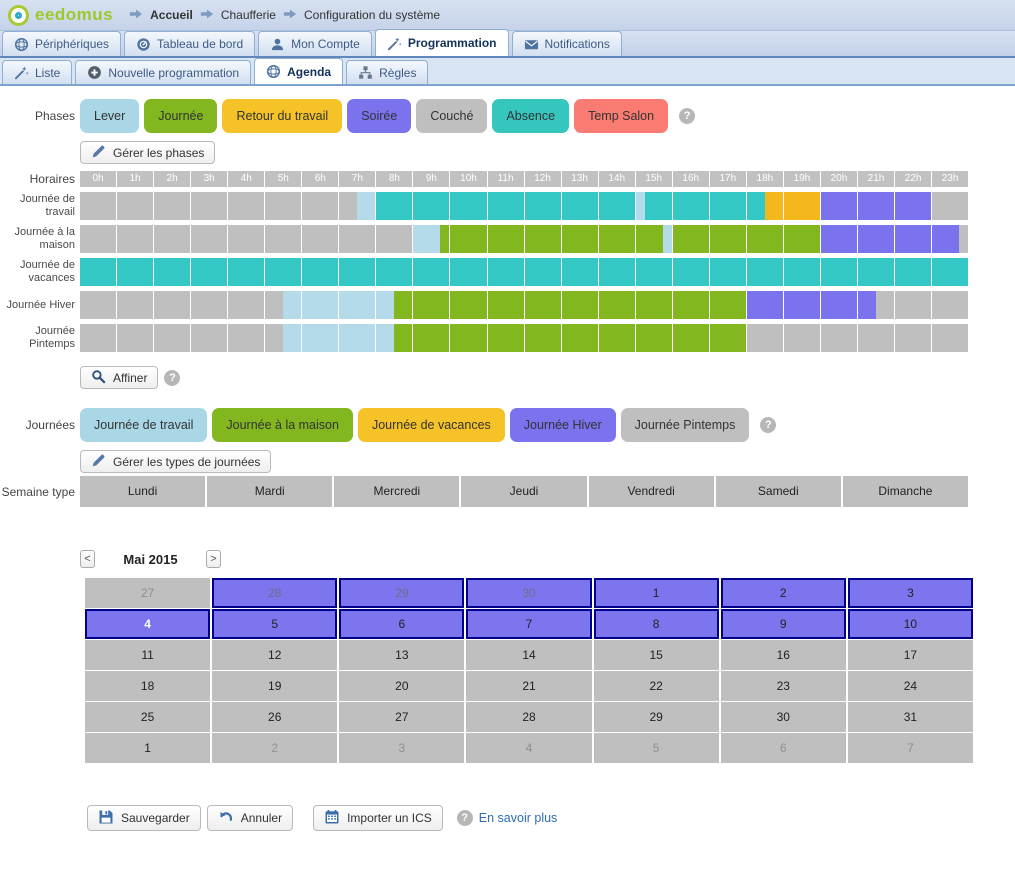 The height and width of the screenshot is (877, 1015). What do you see at coordinates (282, 425) in the screenshot?
I see `journee-chip: Journée à la maison` at bounding box center [282, 425].